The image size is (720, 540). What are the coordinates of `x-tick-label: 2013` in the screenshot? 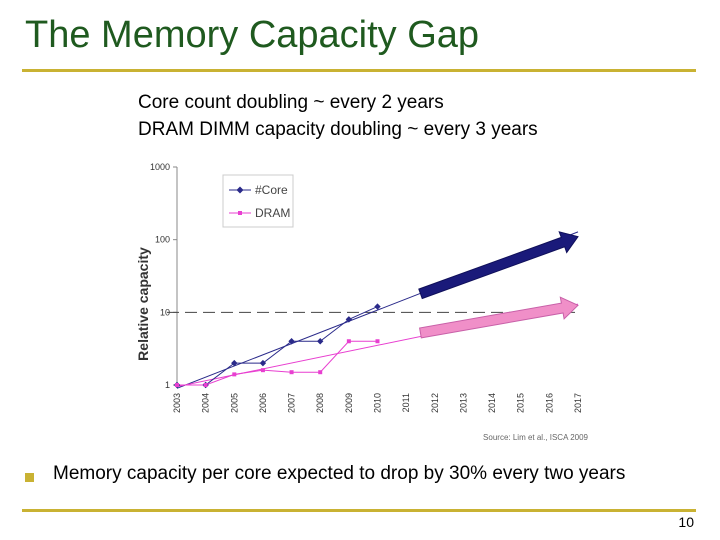 It's located at (463, 403).